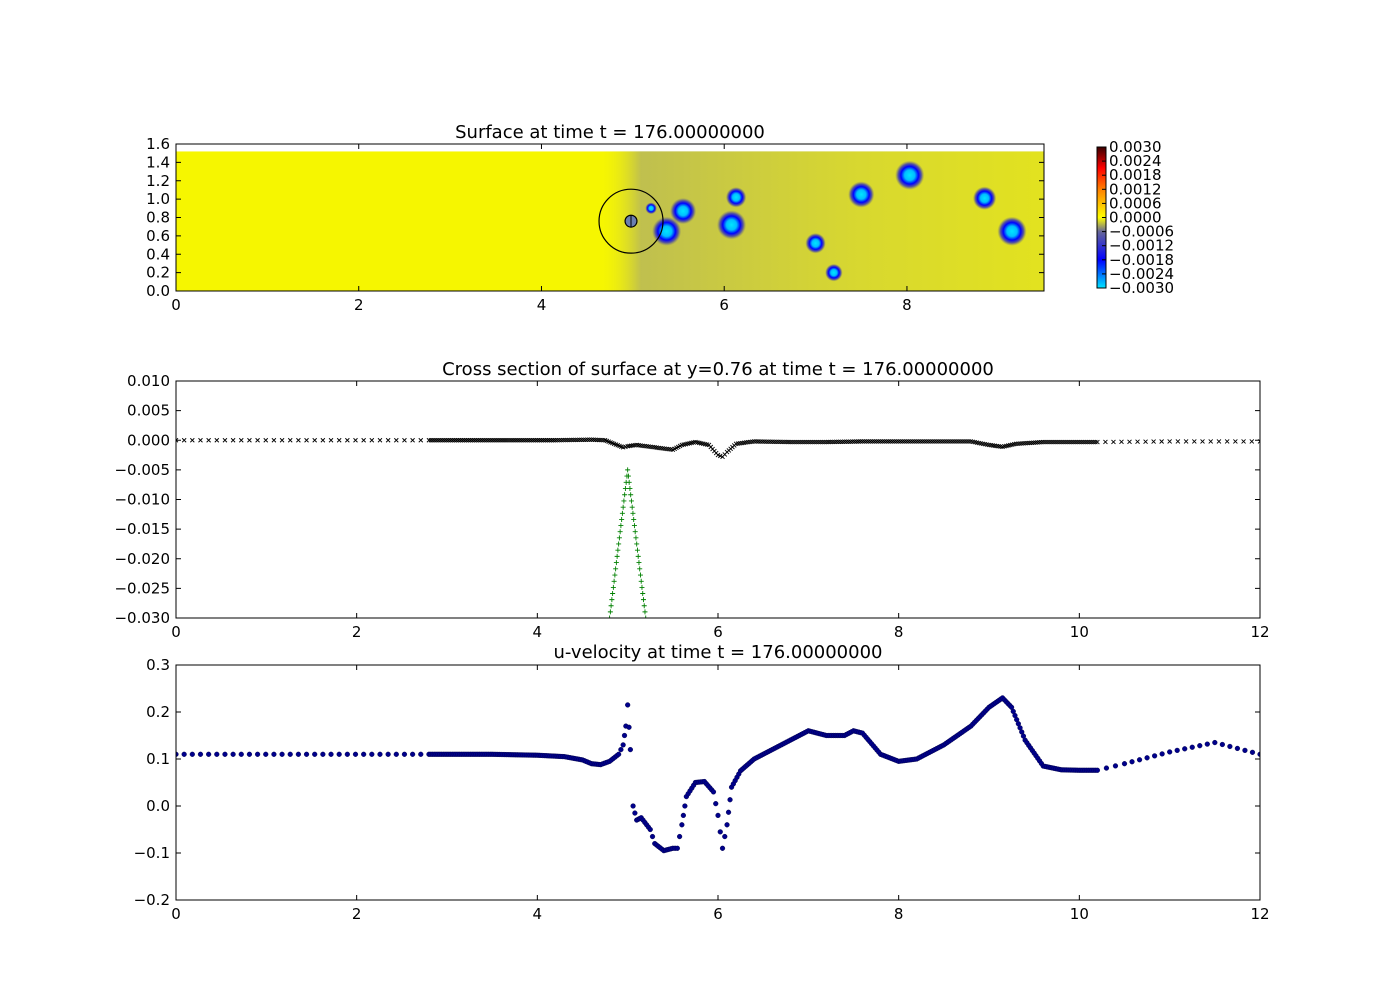  I want to click on y-tick-label: 0.8, so click(158, 218).